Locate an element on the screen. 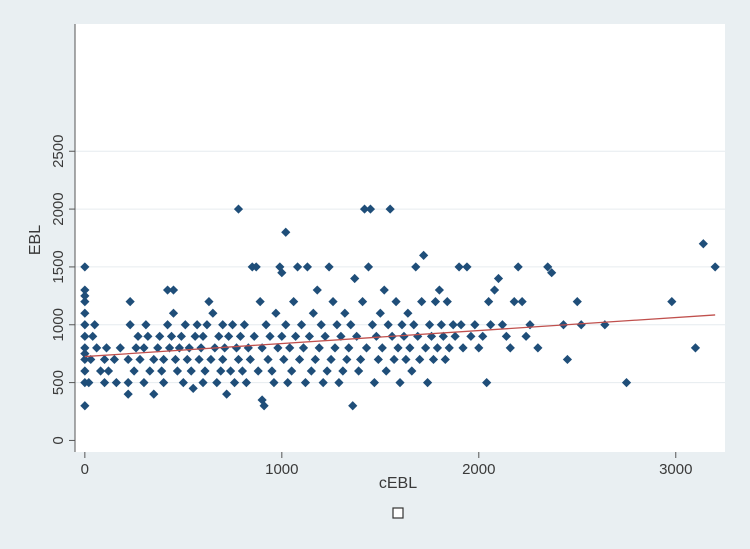  y-tick-label-0: 0 is located at coordinates (58, 440).